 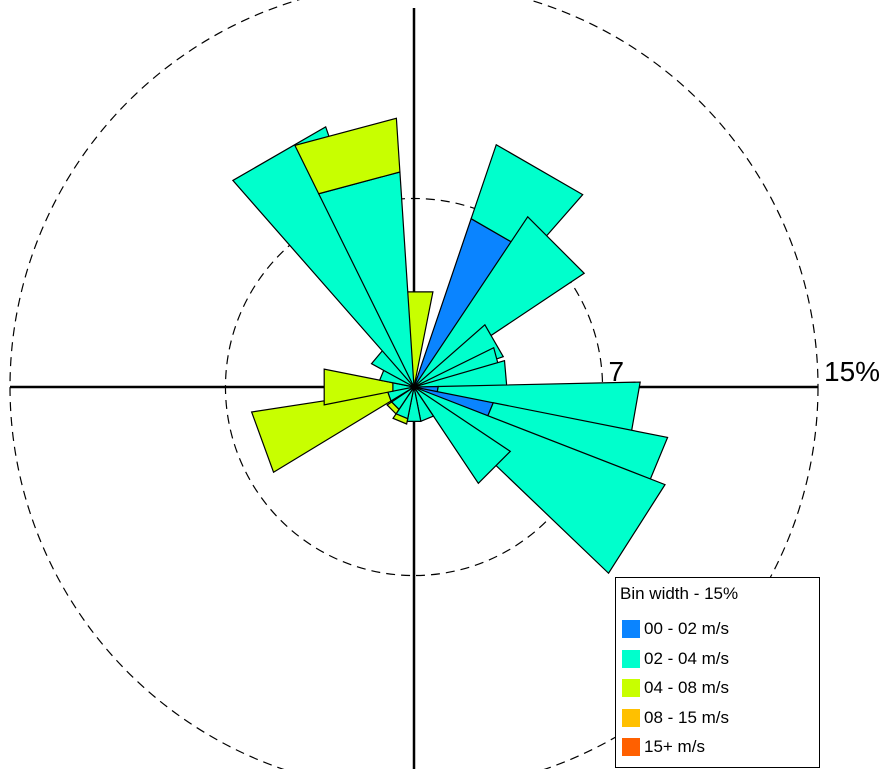 What do you see at coordinates (462, 435) in the screenshot?
I see `petal-135-bin1` at bounding box center [462, 435].